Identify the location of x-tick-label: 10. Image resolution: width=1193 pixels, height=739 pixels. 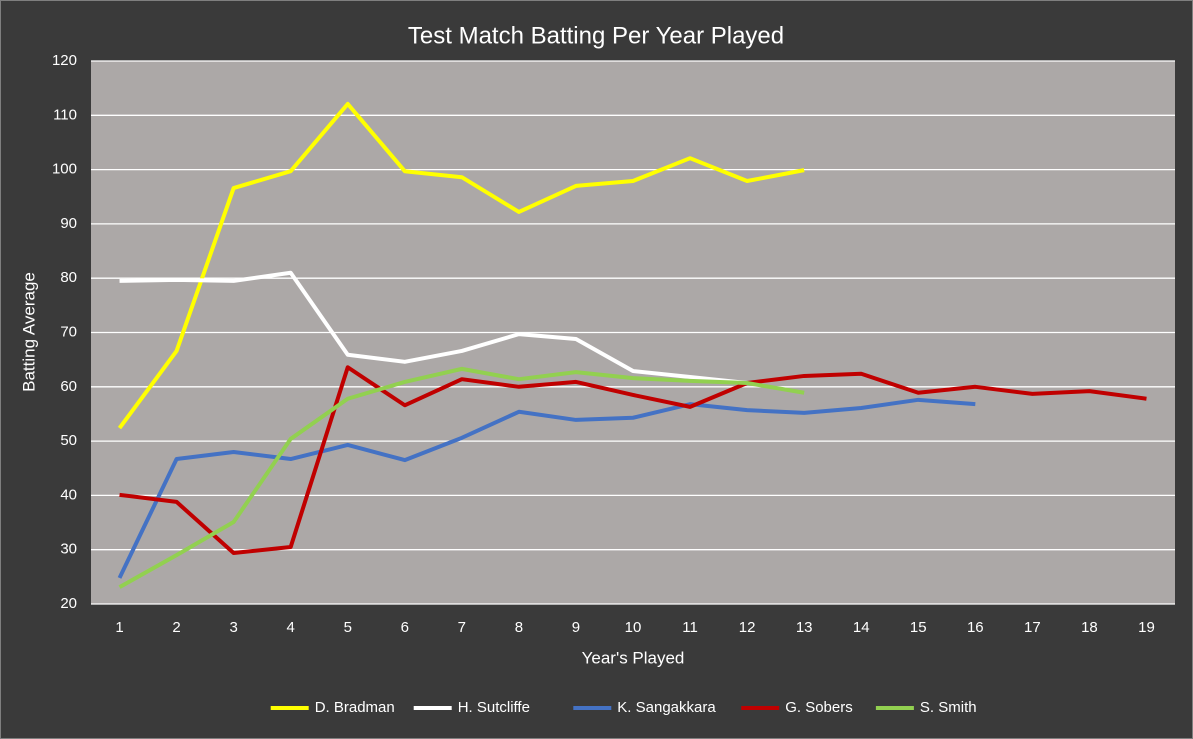
(633, 627).